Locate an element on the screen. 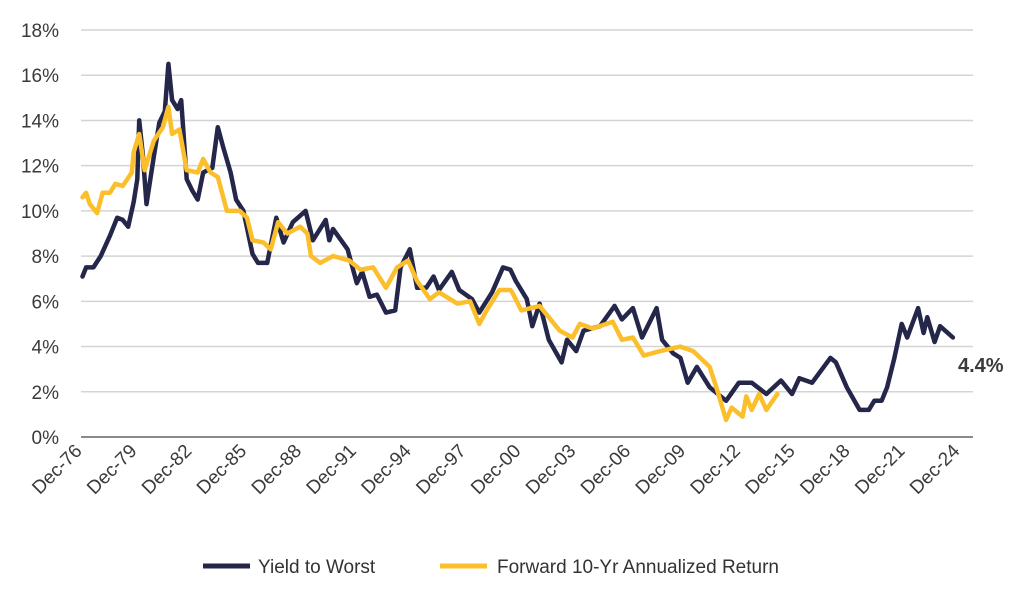 Image resolution: width=1024 pixels, height=607 pixels. x-tick-label: Dec-18 is located at coordinates (825, 470).